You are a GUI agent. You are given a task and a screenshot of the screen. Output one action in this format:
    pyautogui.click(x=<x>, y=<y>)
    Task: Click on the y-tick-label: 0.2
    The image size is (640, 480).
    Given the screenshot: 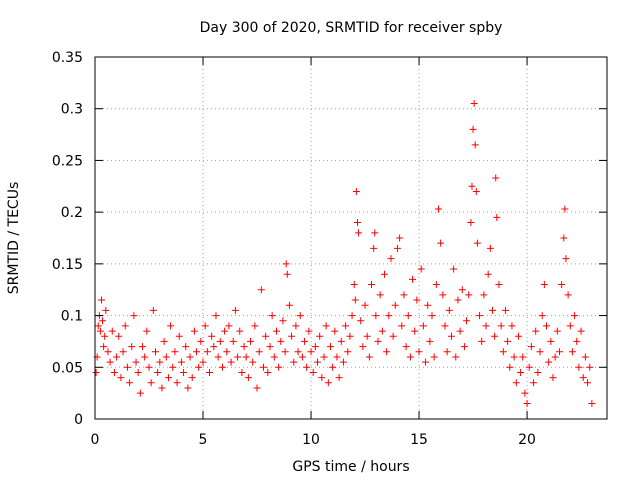 What is the action you would take?
    pyautogui.click(x=72, y=213)
    